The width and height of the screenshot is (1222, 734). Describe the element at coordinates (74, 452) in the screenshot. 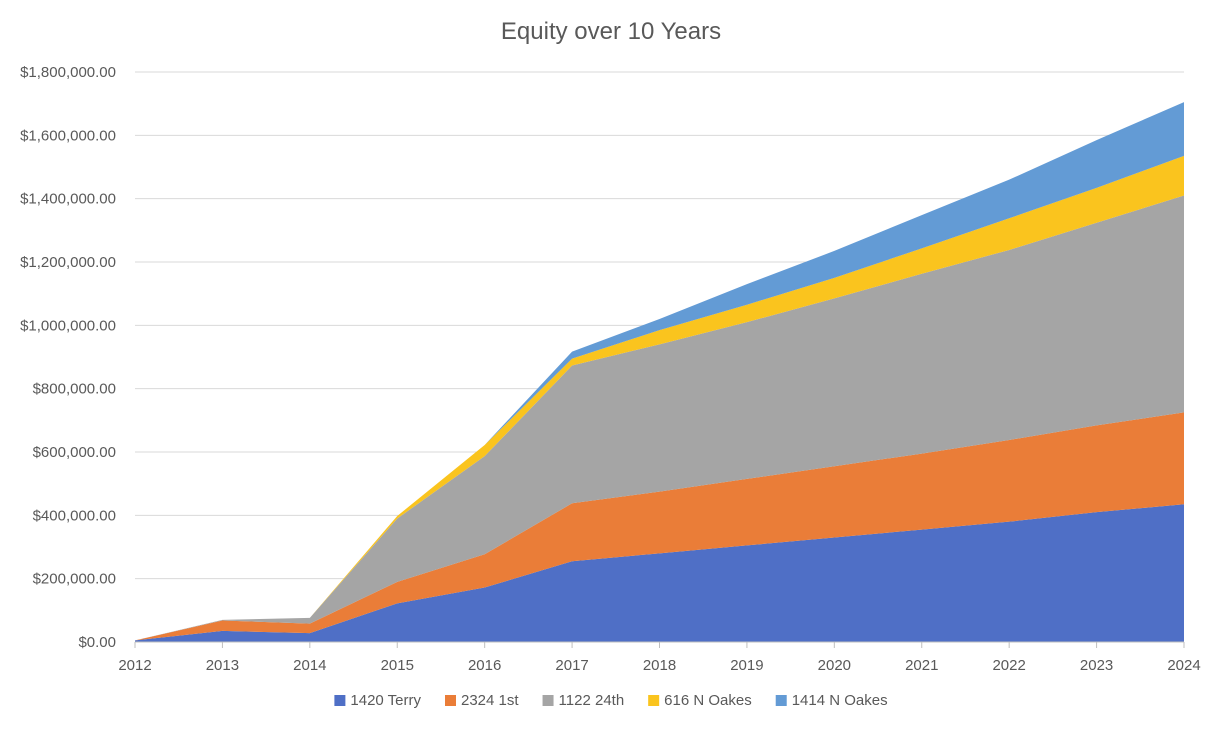

I see `y-tick-label: $600,000.00` at that location.